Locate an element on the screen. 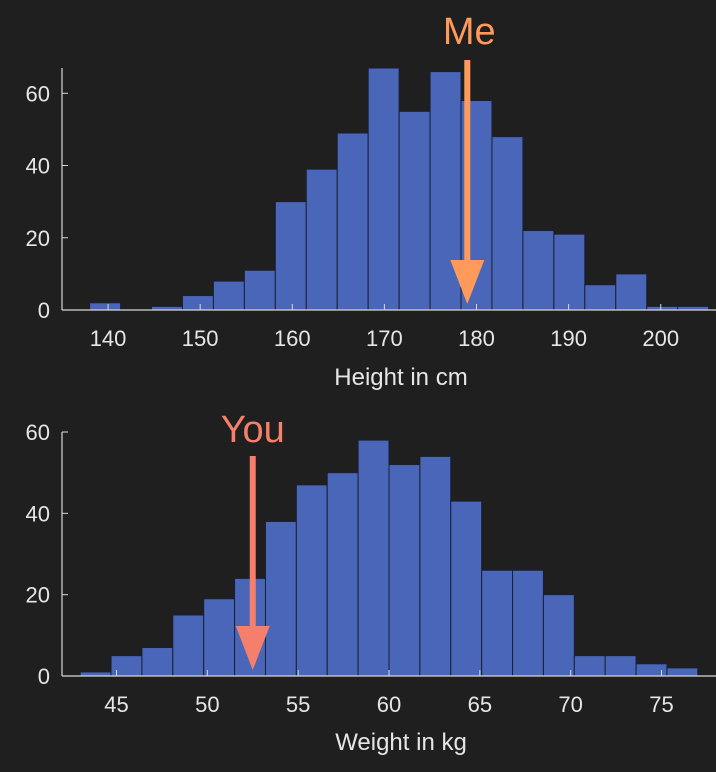 The width and height of the screenshot is (716, 772). height-annotation-arrow-head is located at coordinates (467, 282).